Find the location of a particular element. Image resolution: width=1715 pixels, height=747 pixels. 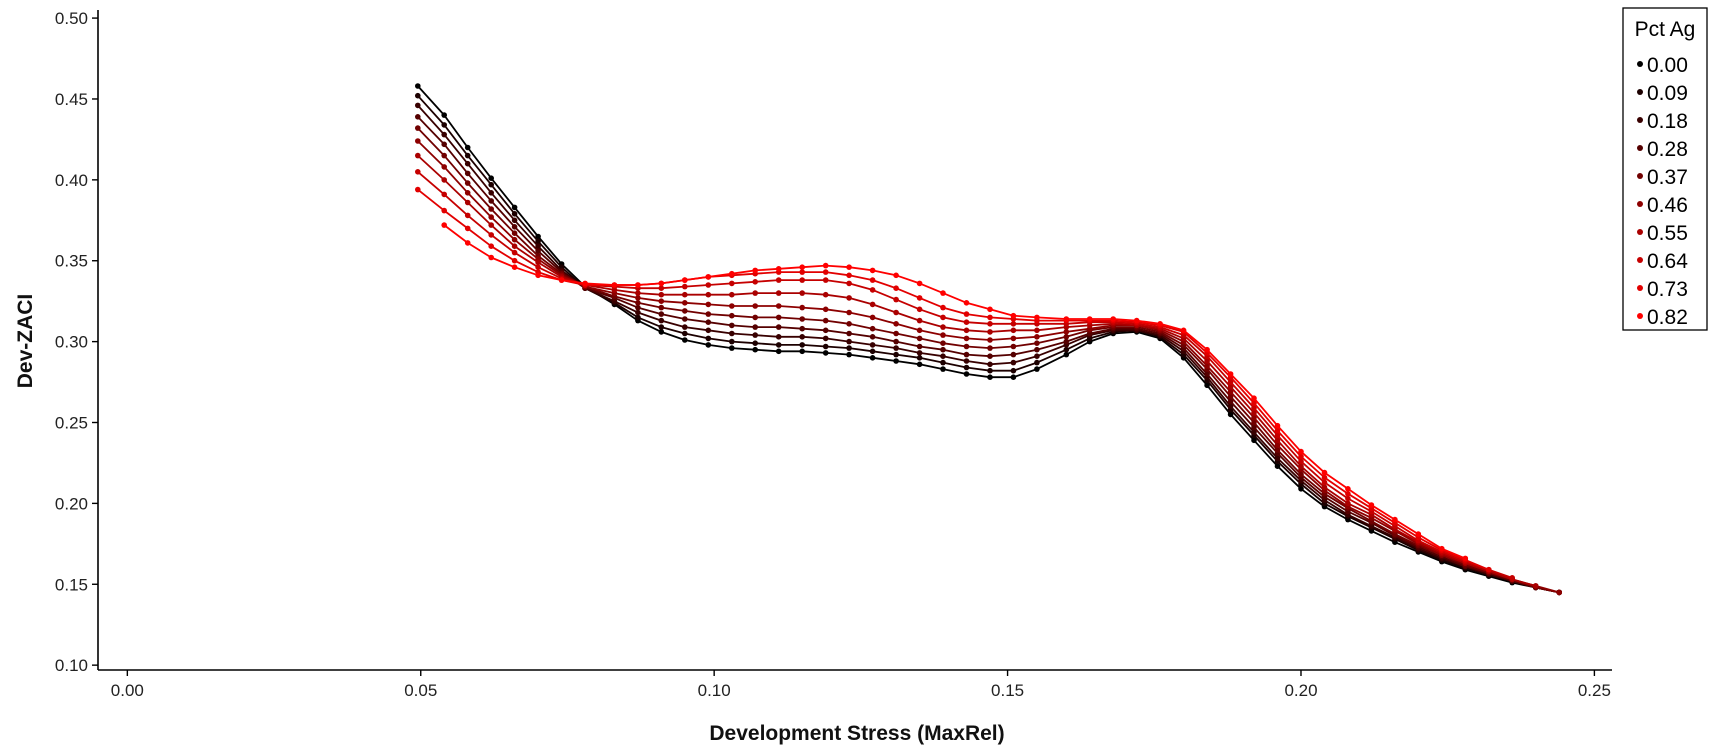

x-tick-label: 0.00 is located at coordinates (127, 690).